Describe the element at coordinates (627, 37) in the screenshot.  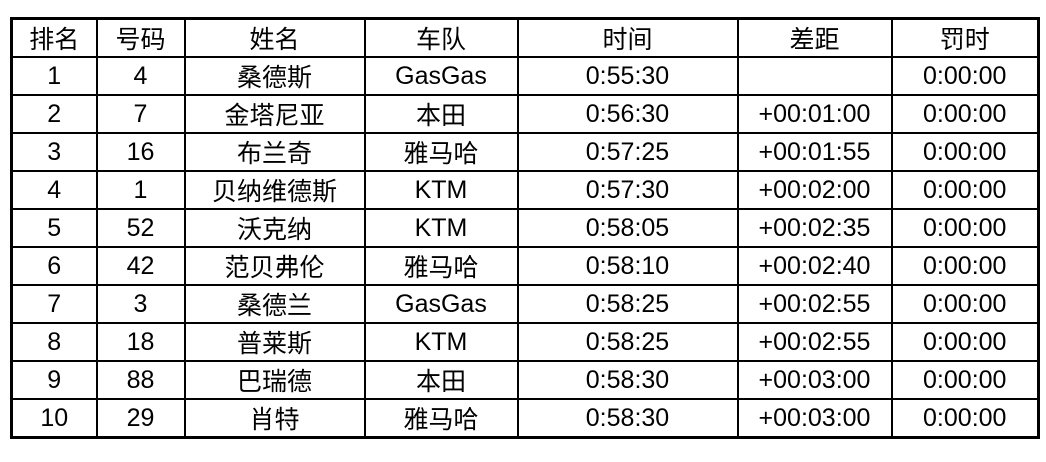
I see `header-cell-time: 时间` at that location.